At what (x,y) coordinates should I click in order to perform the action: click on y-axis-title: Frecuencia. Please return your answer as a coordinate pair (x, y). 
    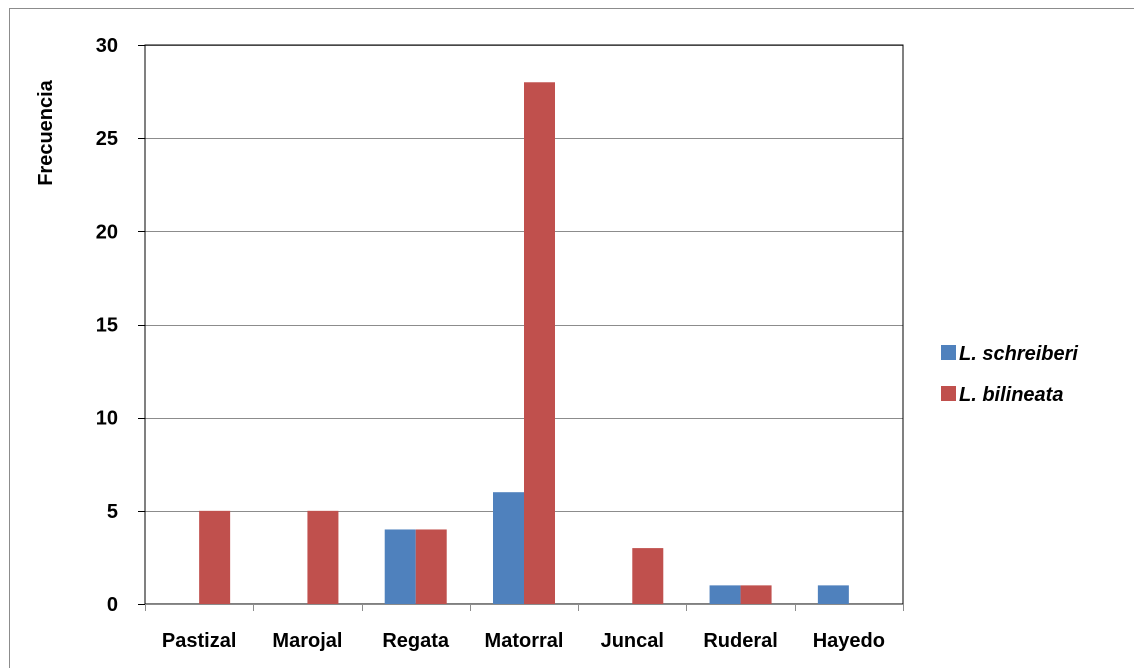
    Looking at the image, I should click on (46, 132).